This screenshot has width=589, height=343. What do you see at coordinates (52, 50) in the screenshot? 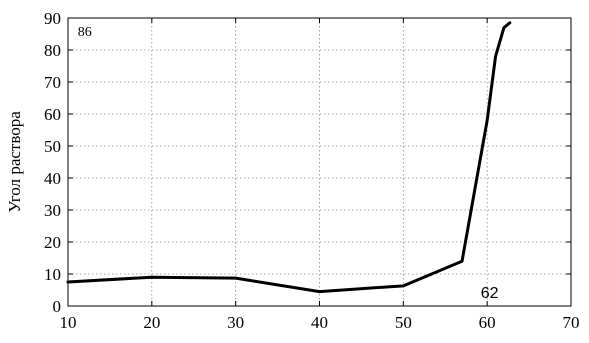
I see `y-tick-label: 80` at bounding box center [52, 50].